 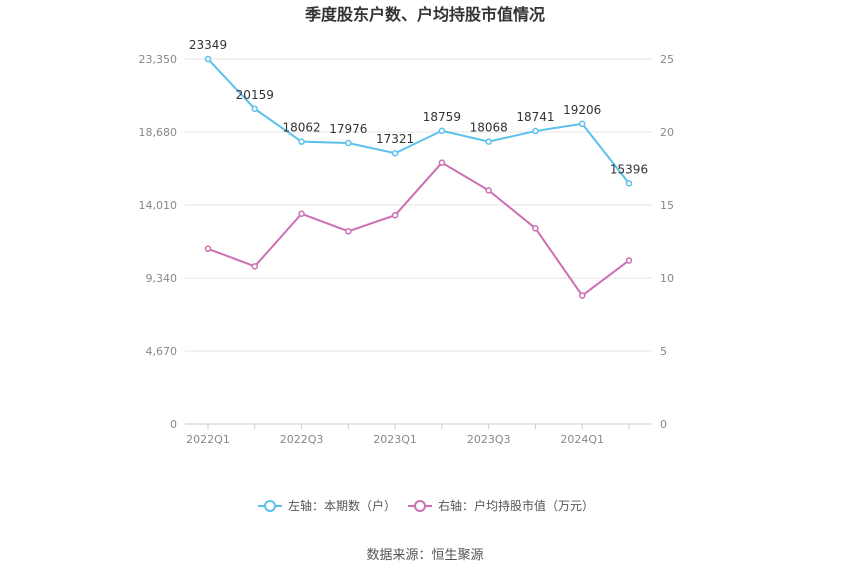 What do you see at coordinates (302, 439) in the screenshot?
I see `x-tick-label: 2022Q3` at bounding box center [302, 439].